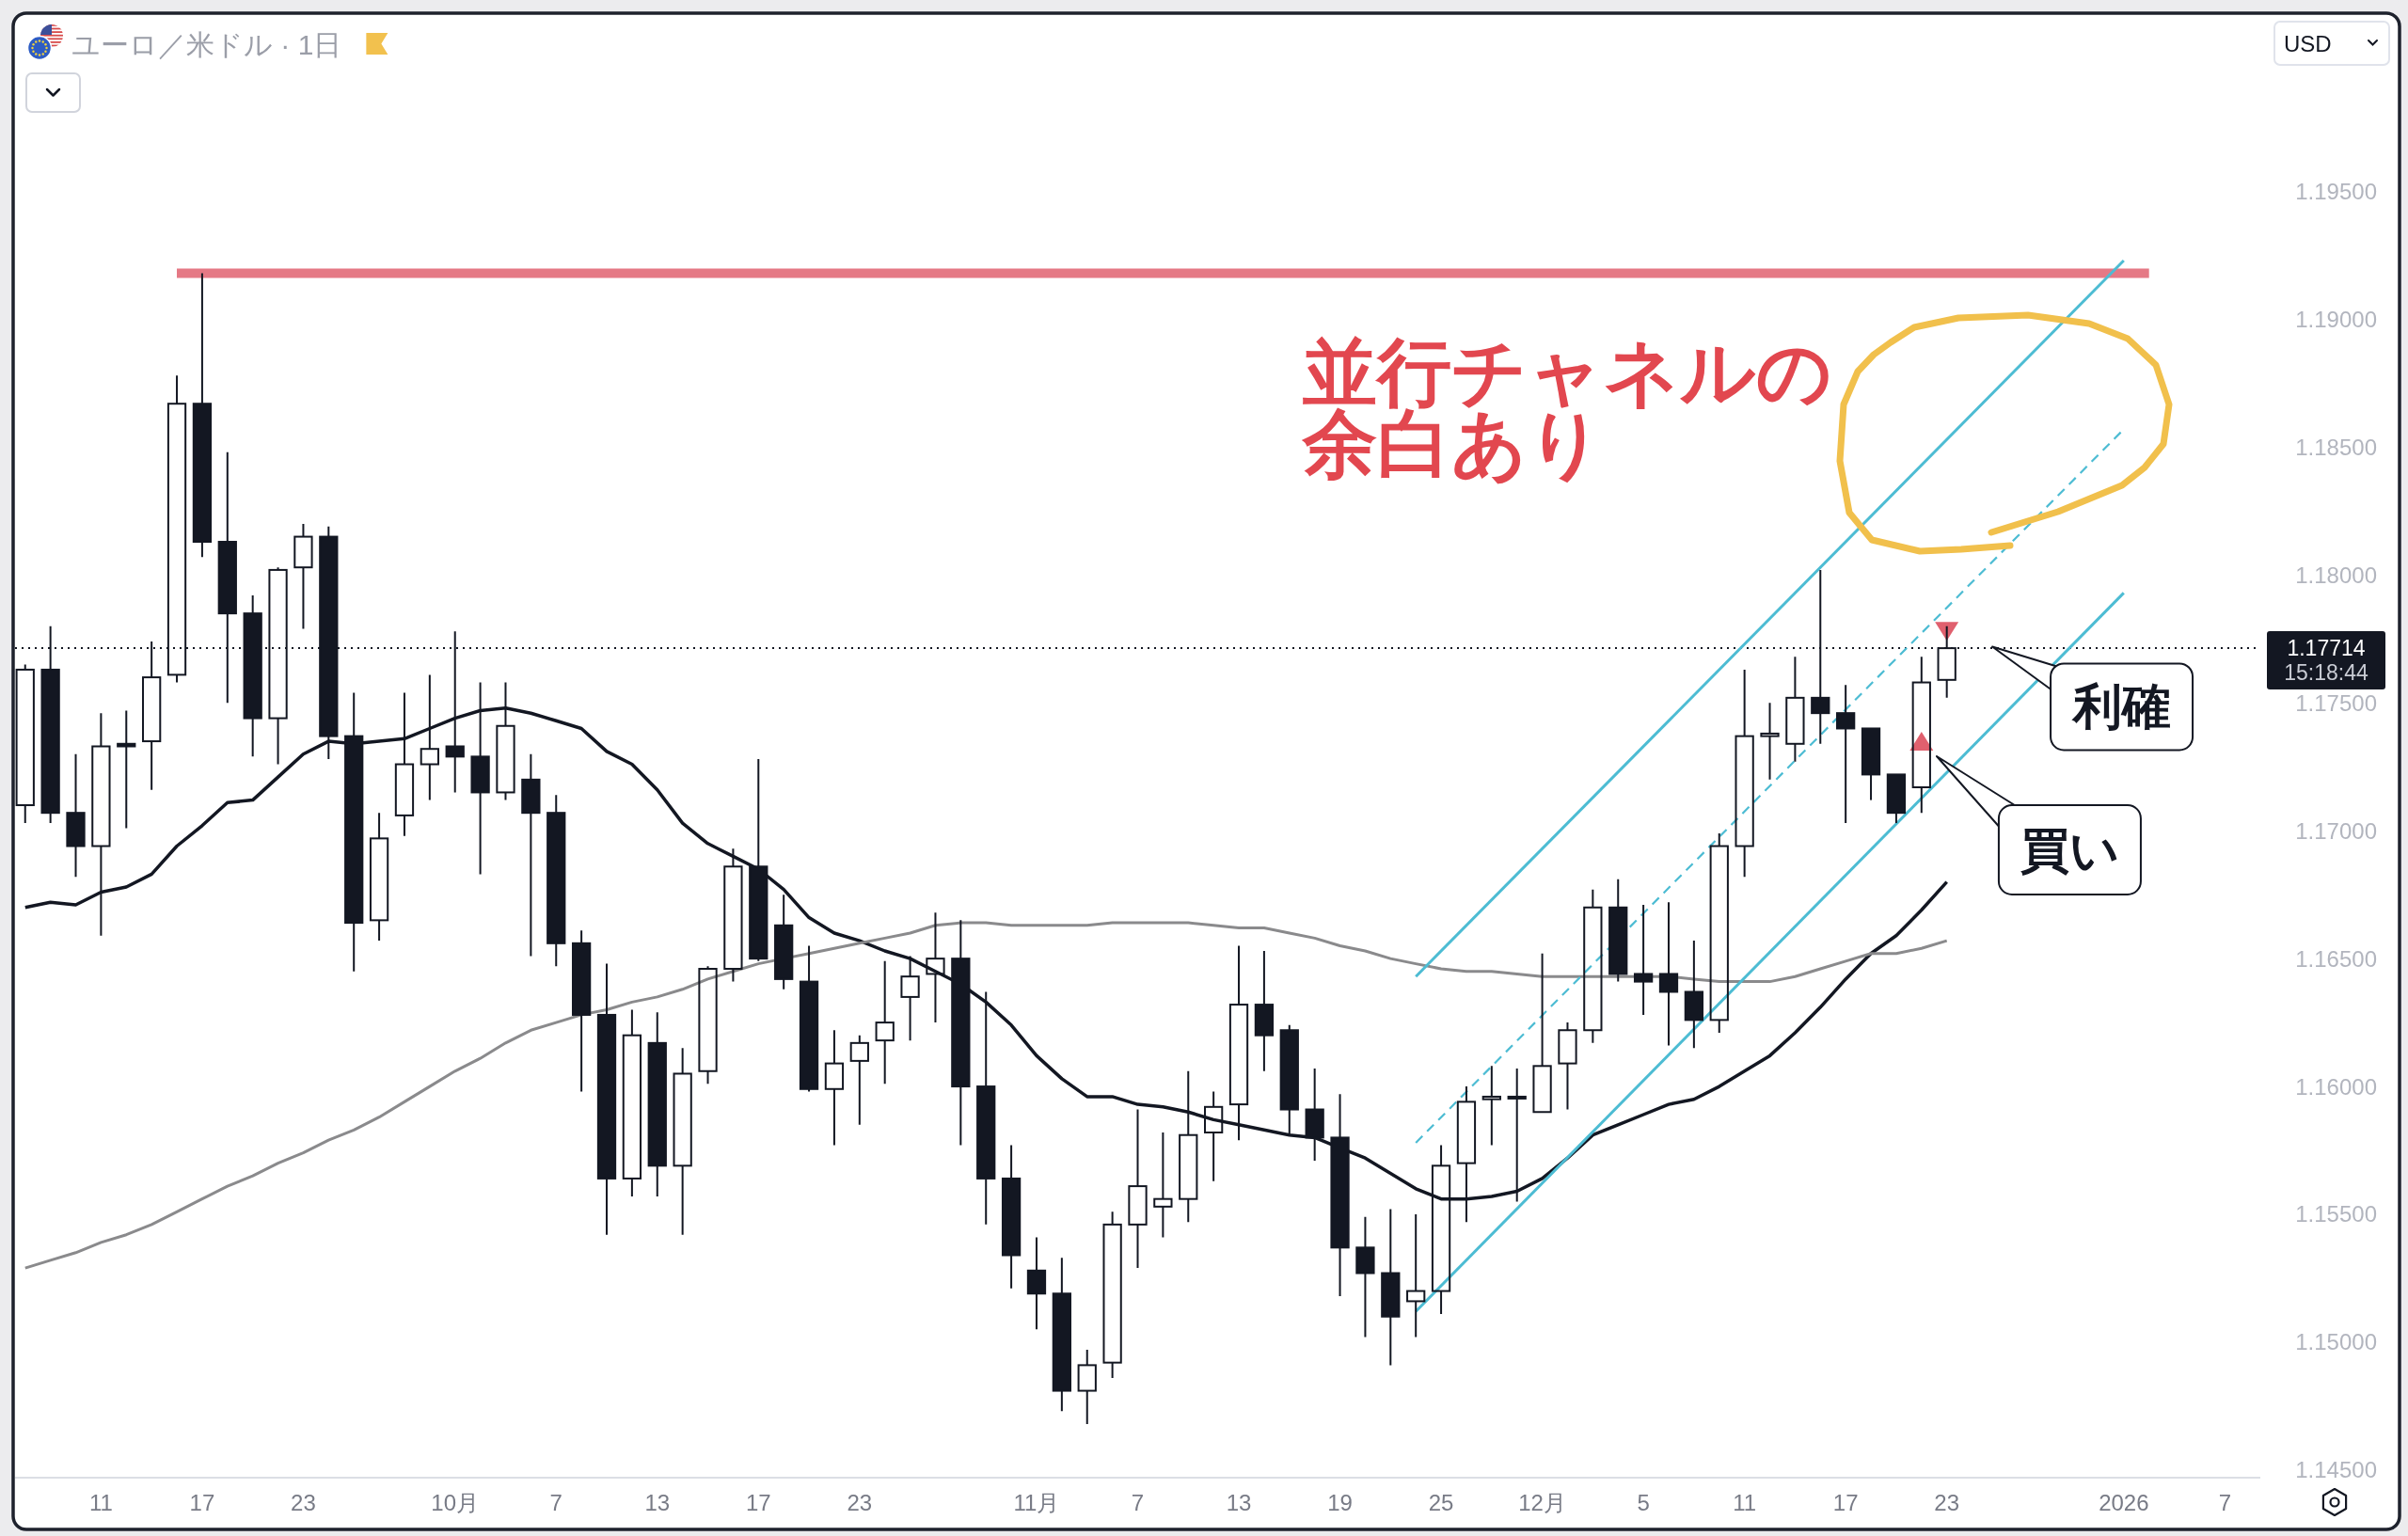 Image resolution: width=2408 pixels, height=1536 pixels. What do you see at coordinates (1542, 1502) in the screenshot?
I see `x-tick-label: 12月` at bounding box center [1542, 1502].